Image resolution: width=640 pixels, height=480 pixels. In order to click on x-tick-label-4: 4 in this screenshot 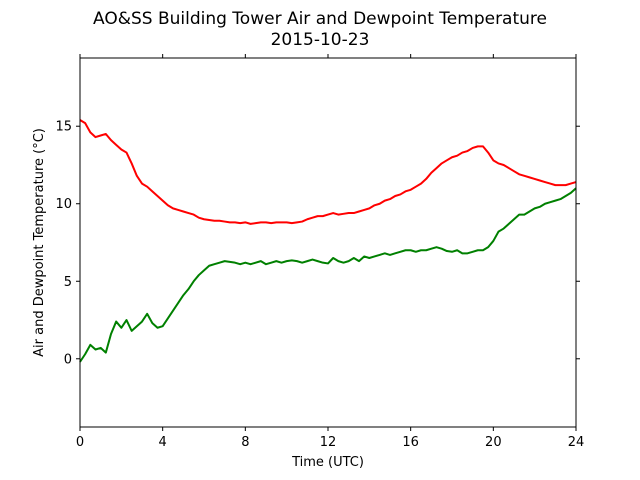, I will do `click(163, 442)`.